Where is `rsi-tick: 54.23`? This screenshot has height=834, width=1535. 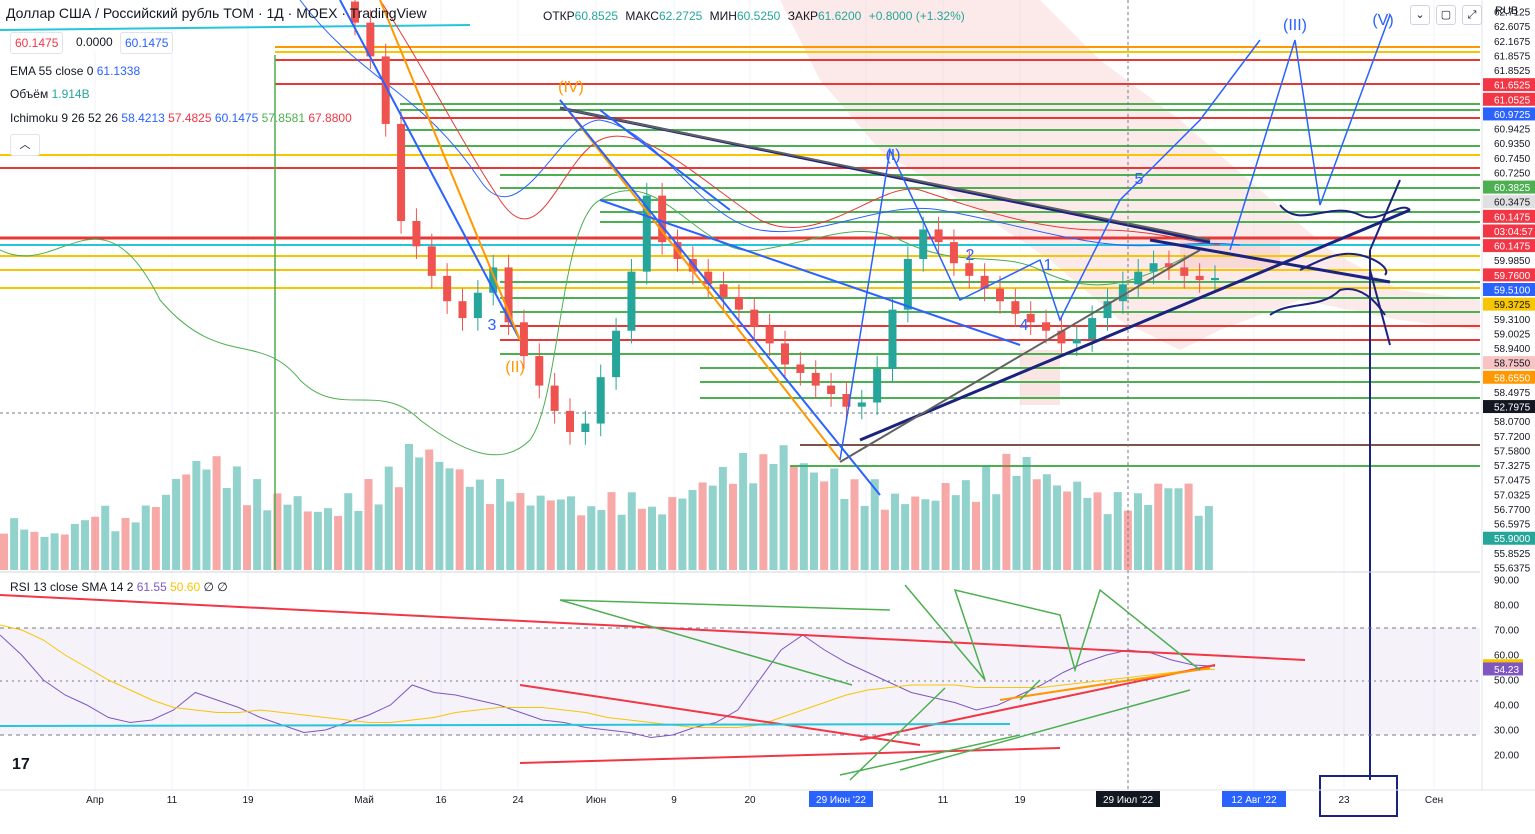
rsi-tick: 54.23 is located at coordinates (1506, 670).